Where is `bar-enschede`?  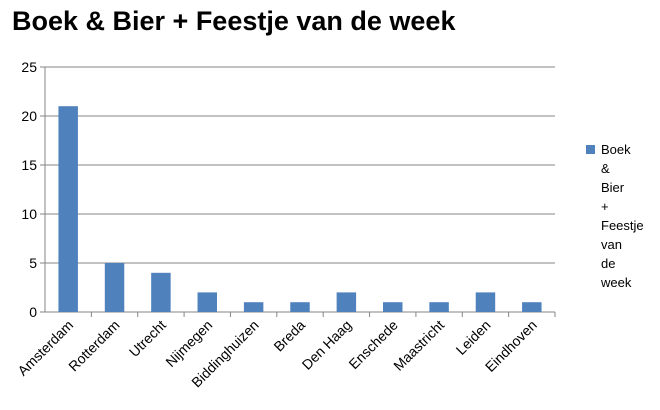 bar-enschede is located at coordinates (392, 307).